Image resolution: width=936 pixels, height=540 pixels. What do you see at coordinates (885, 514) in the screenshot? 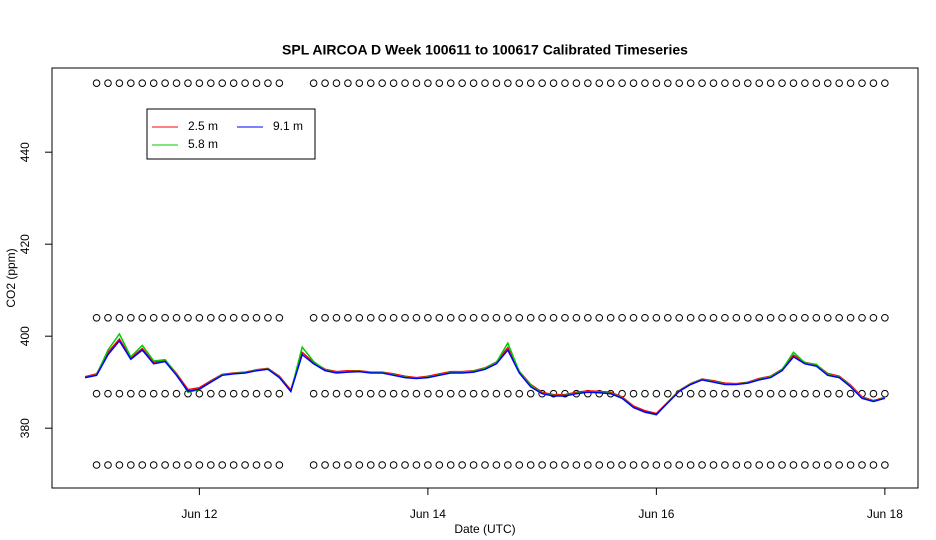
I see `x-tick-label: Jun 18` at bounding box center [885, 514].